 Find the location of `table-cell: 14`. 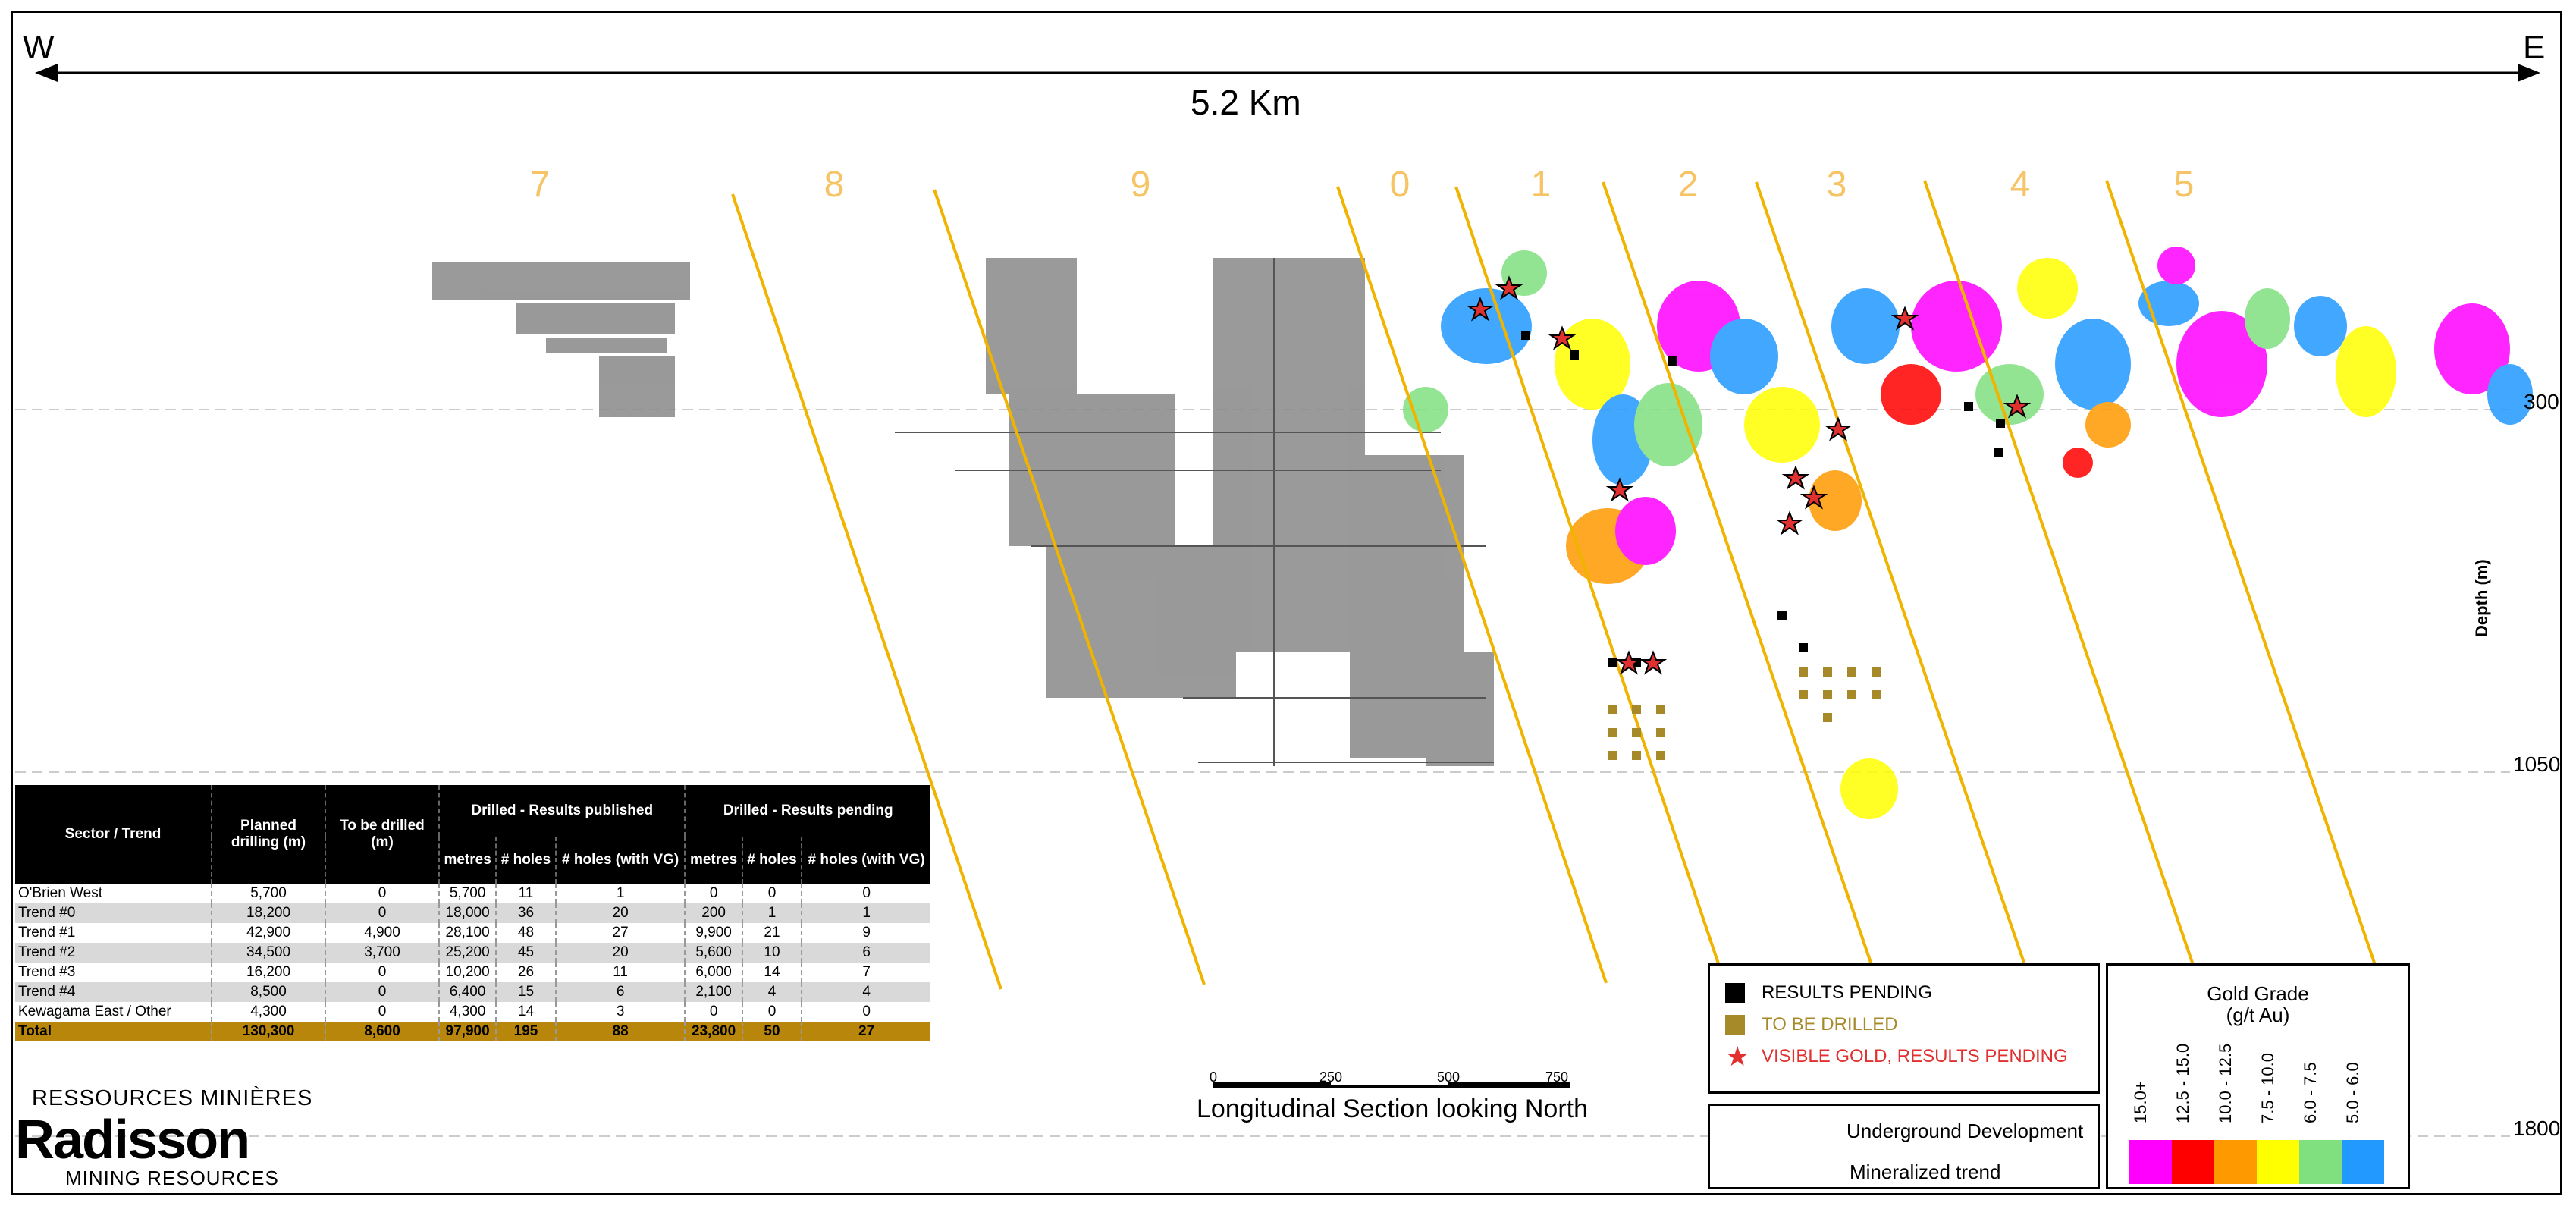

table-cell: 14 is located at coordinates (525, 1012).